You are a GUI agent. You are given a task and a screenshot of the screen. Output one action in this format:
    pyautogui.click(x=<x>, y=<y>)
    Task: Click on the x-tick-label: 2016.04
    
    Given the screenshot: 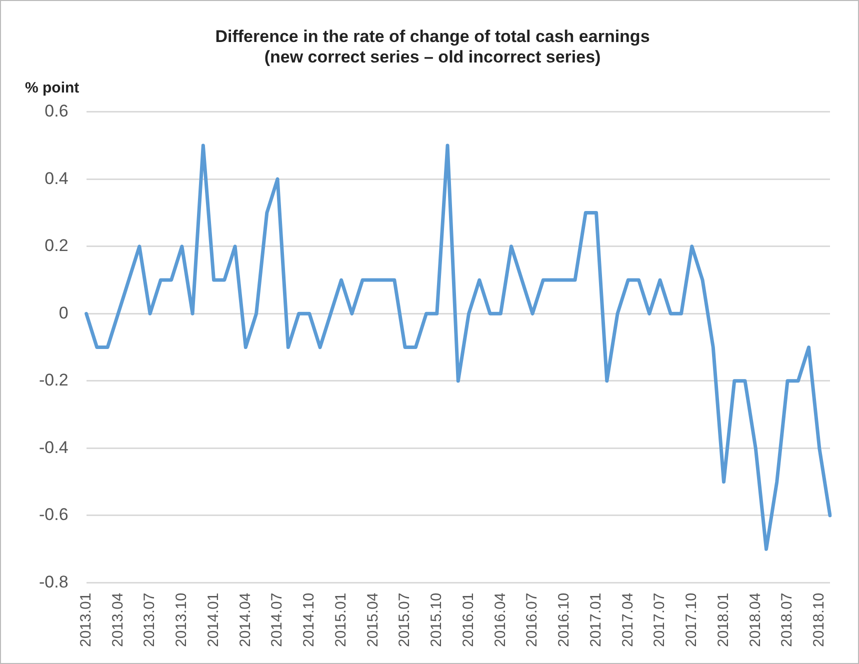 What is the action you would take?
    pyautogui.click(x=500, y=620)
    